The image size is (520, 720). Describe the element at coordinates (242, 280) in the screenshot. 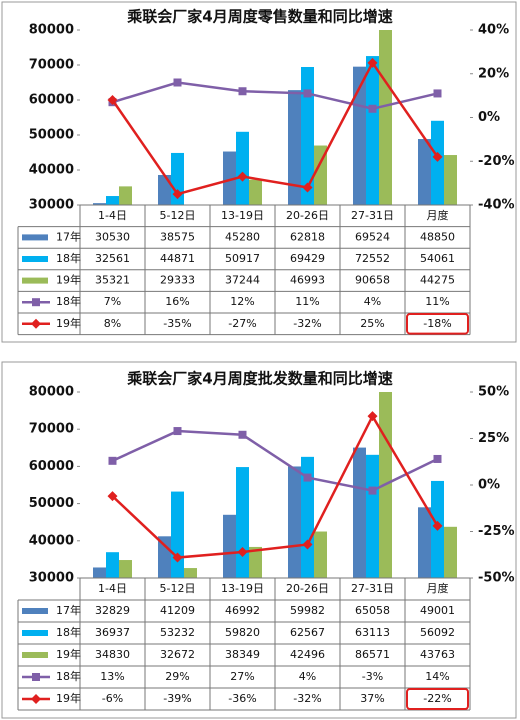

I see `table-cell: 37244` at that location.